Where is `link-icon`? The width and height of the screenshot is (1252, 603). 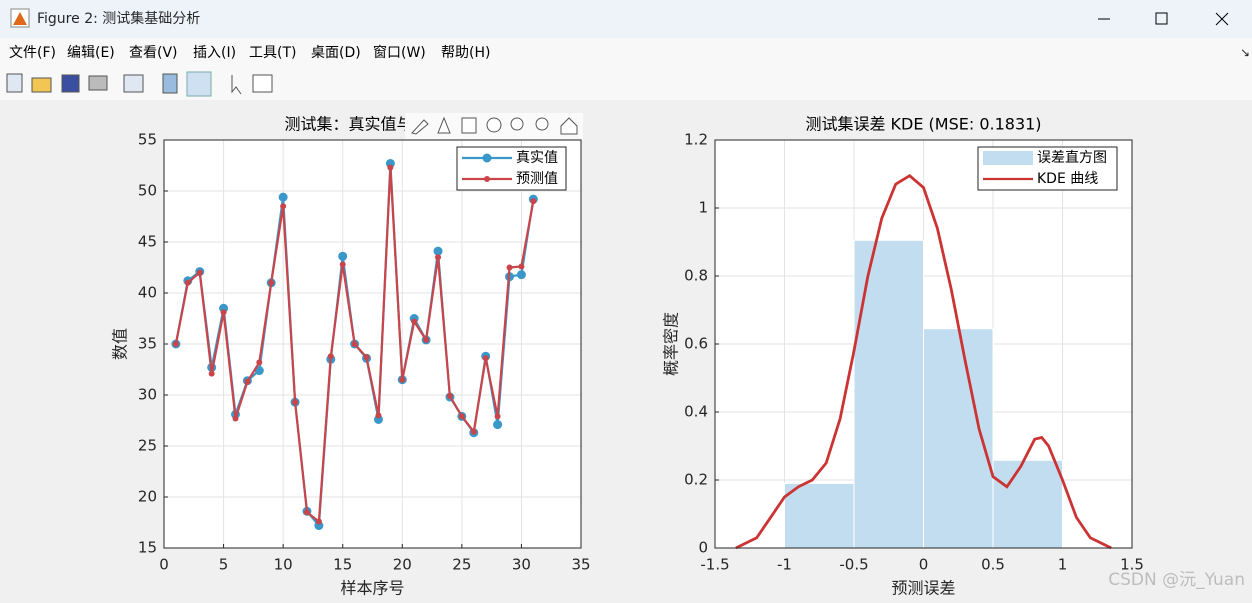 link-icon is located at coordinates (133, 83).